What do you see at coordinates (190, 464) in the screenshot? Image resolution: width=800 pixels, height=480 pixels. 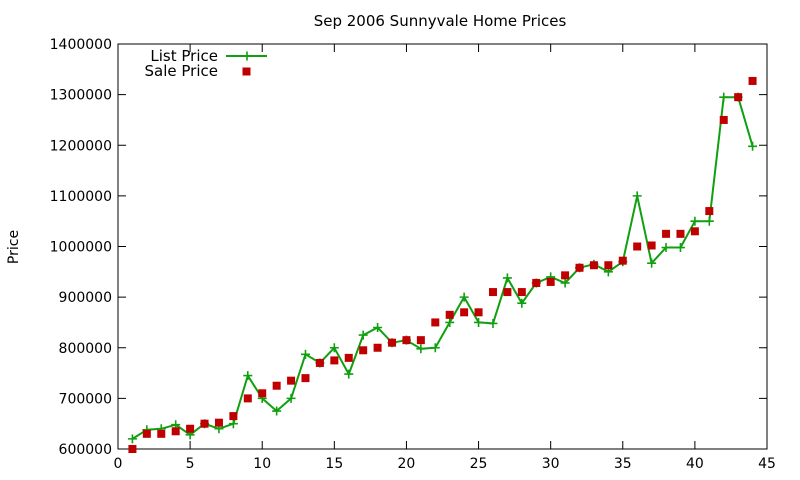 I see `x-tick-label: 5` at bounding box center [190, 464].